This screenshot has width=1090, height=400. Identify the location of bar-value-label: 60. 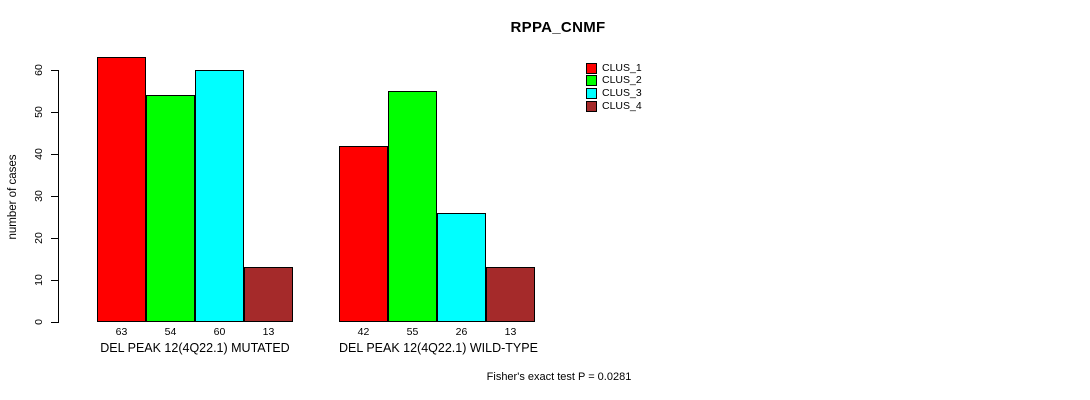
(219, 332).